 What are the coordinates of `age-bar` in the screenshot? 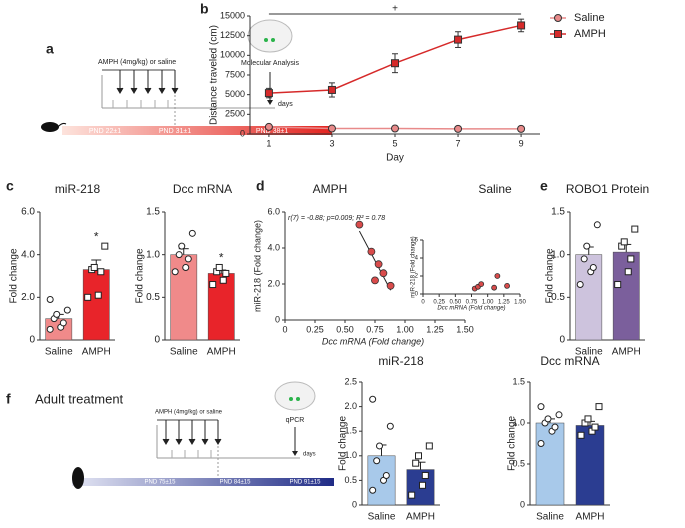 It's located at (203, 482).